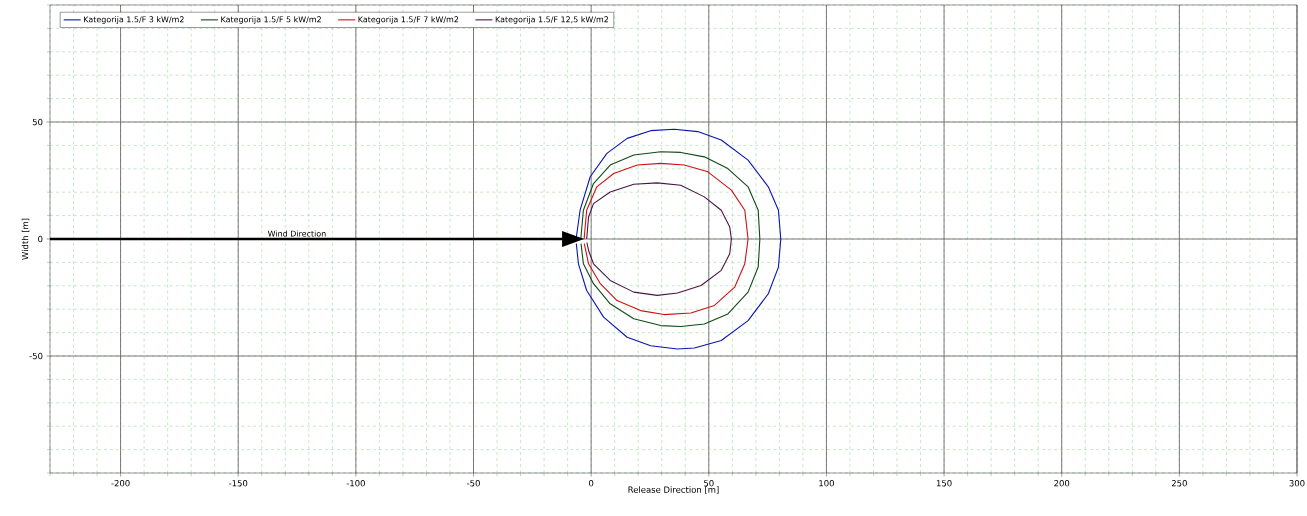 Image resolution: width=1307 pixels, height=516 pixels. I want to click on x-axis-title: Release Direction [m], so click(673, 490).